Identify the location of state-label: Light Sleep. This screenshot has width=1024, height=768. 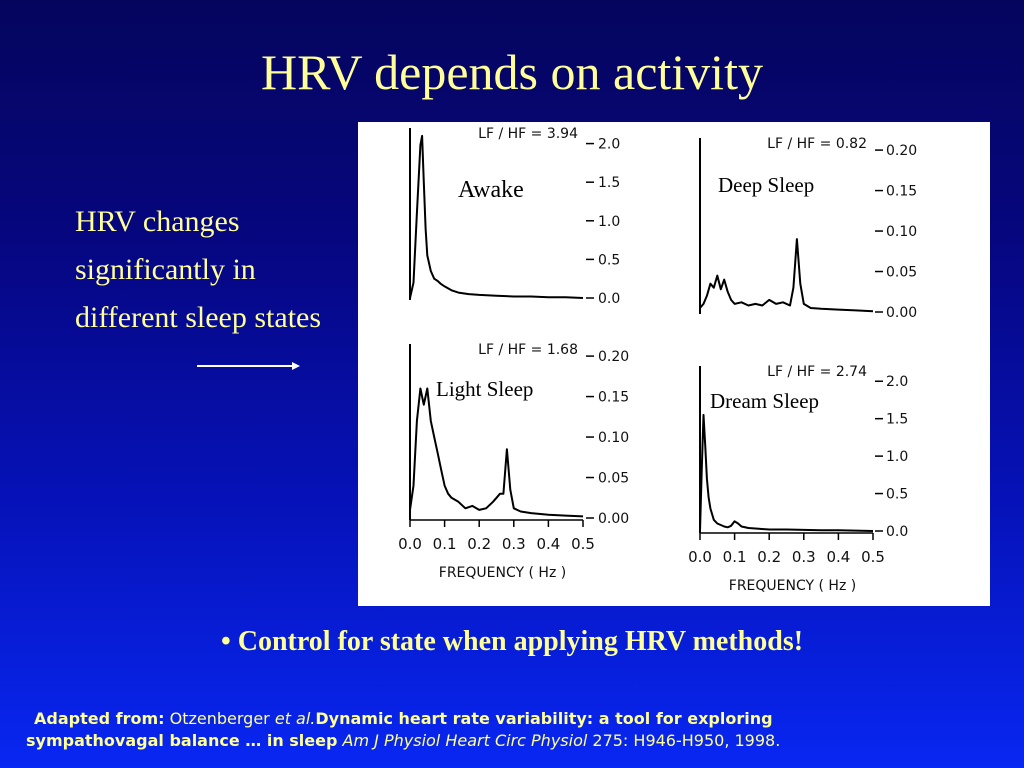
(484, 389).